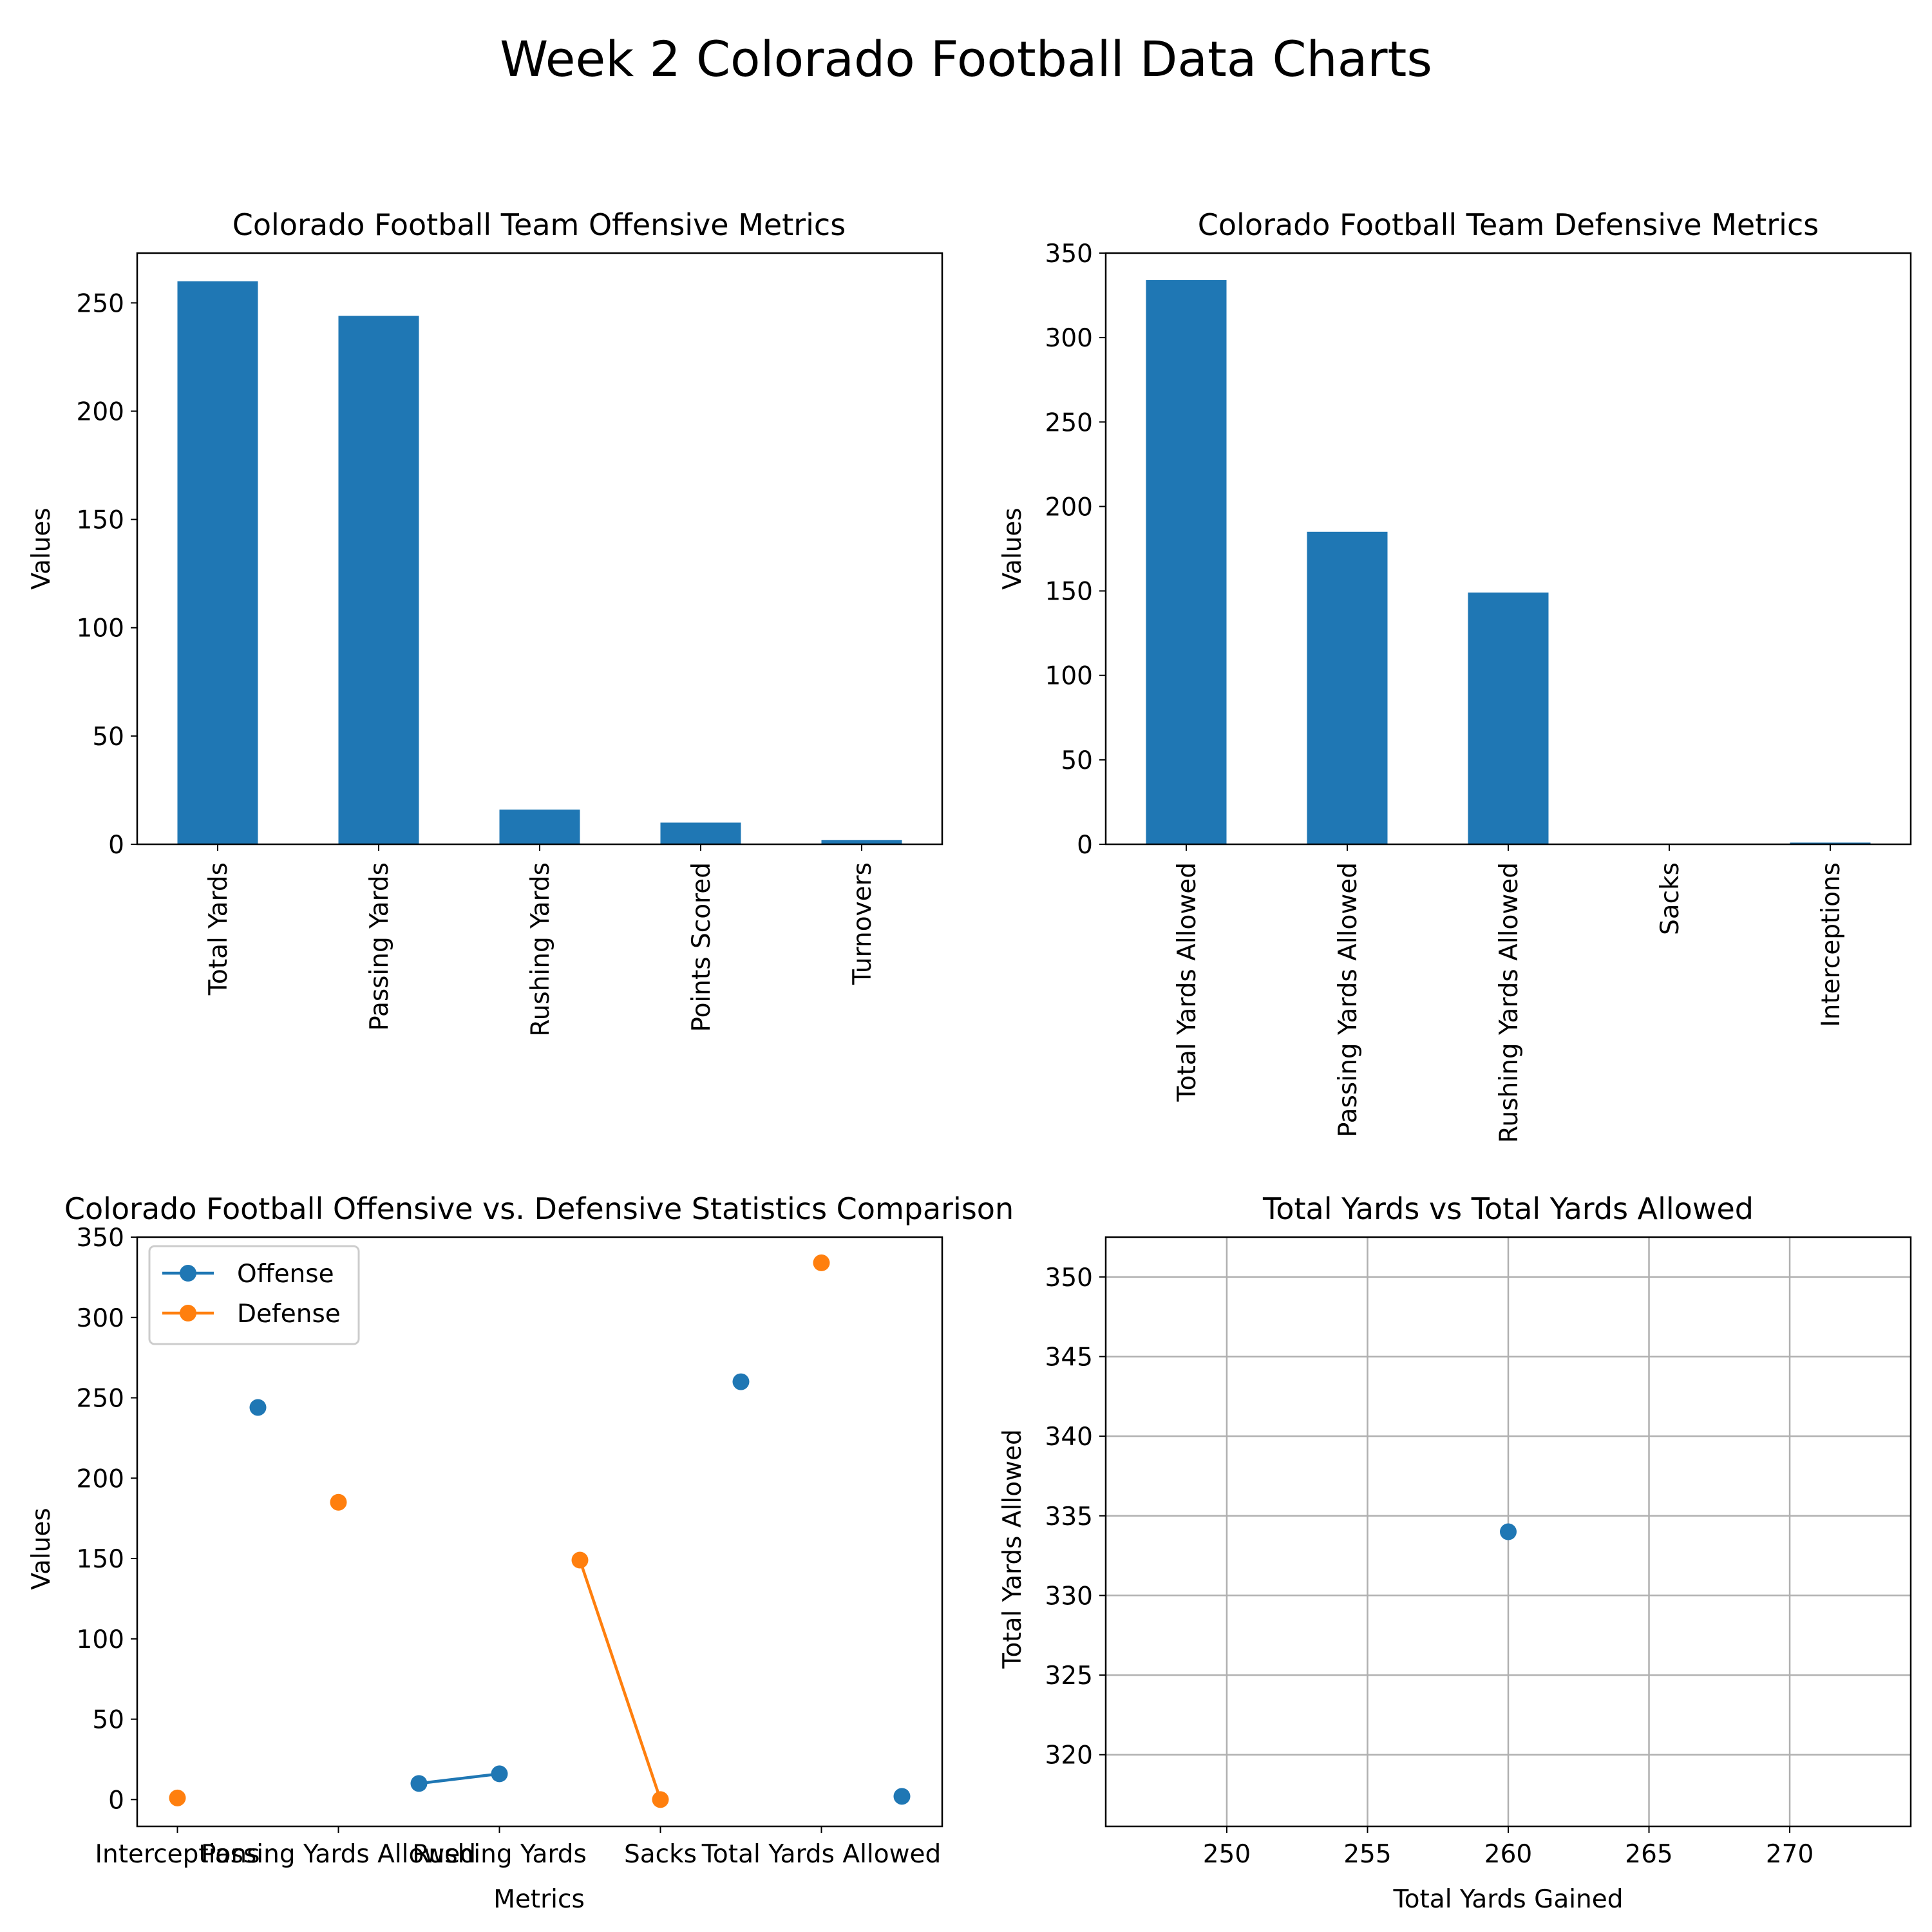  I want to click on legend-frame, so click(254, 1295).